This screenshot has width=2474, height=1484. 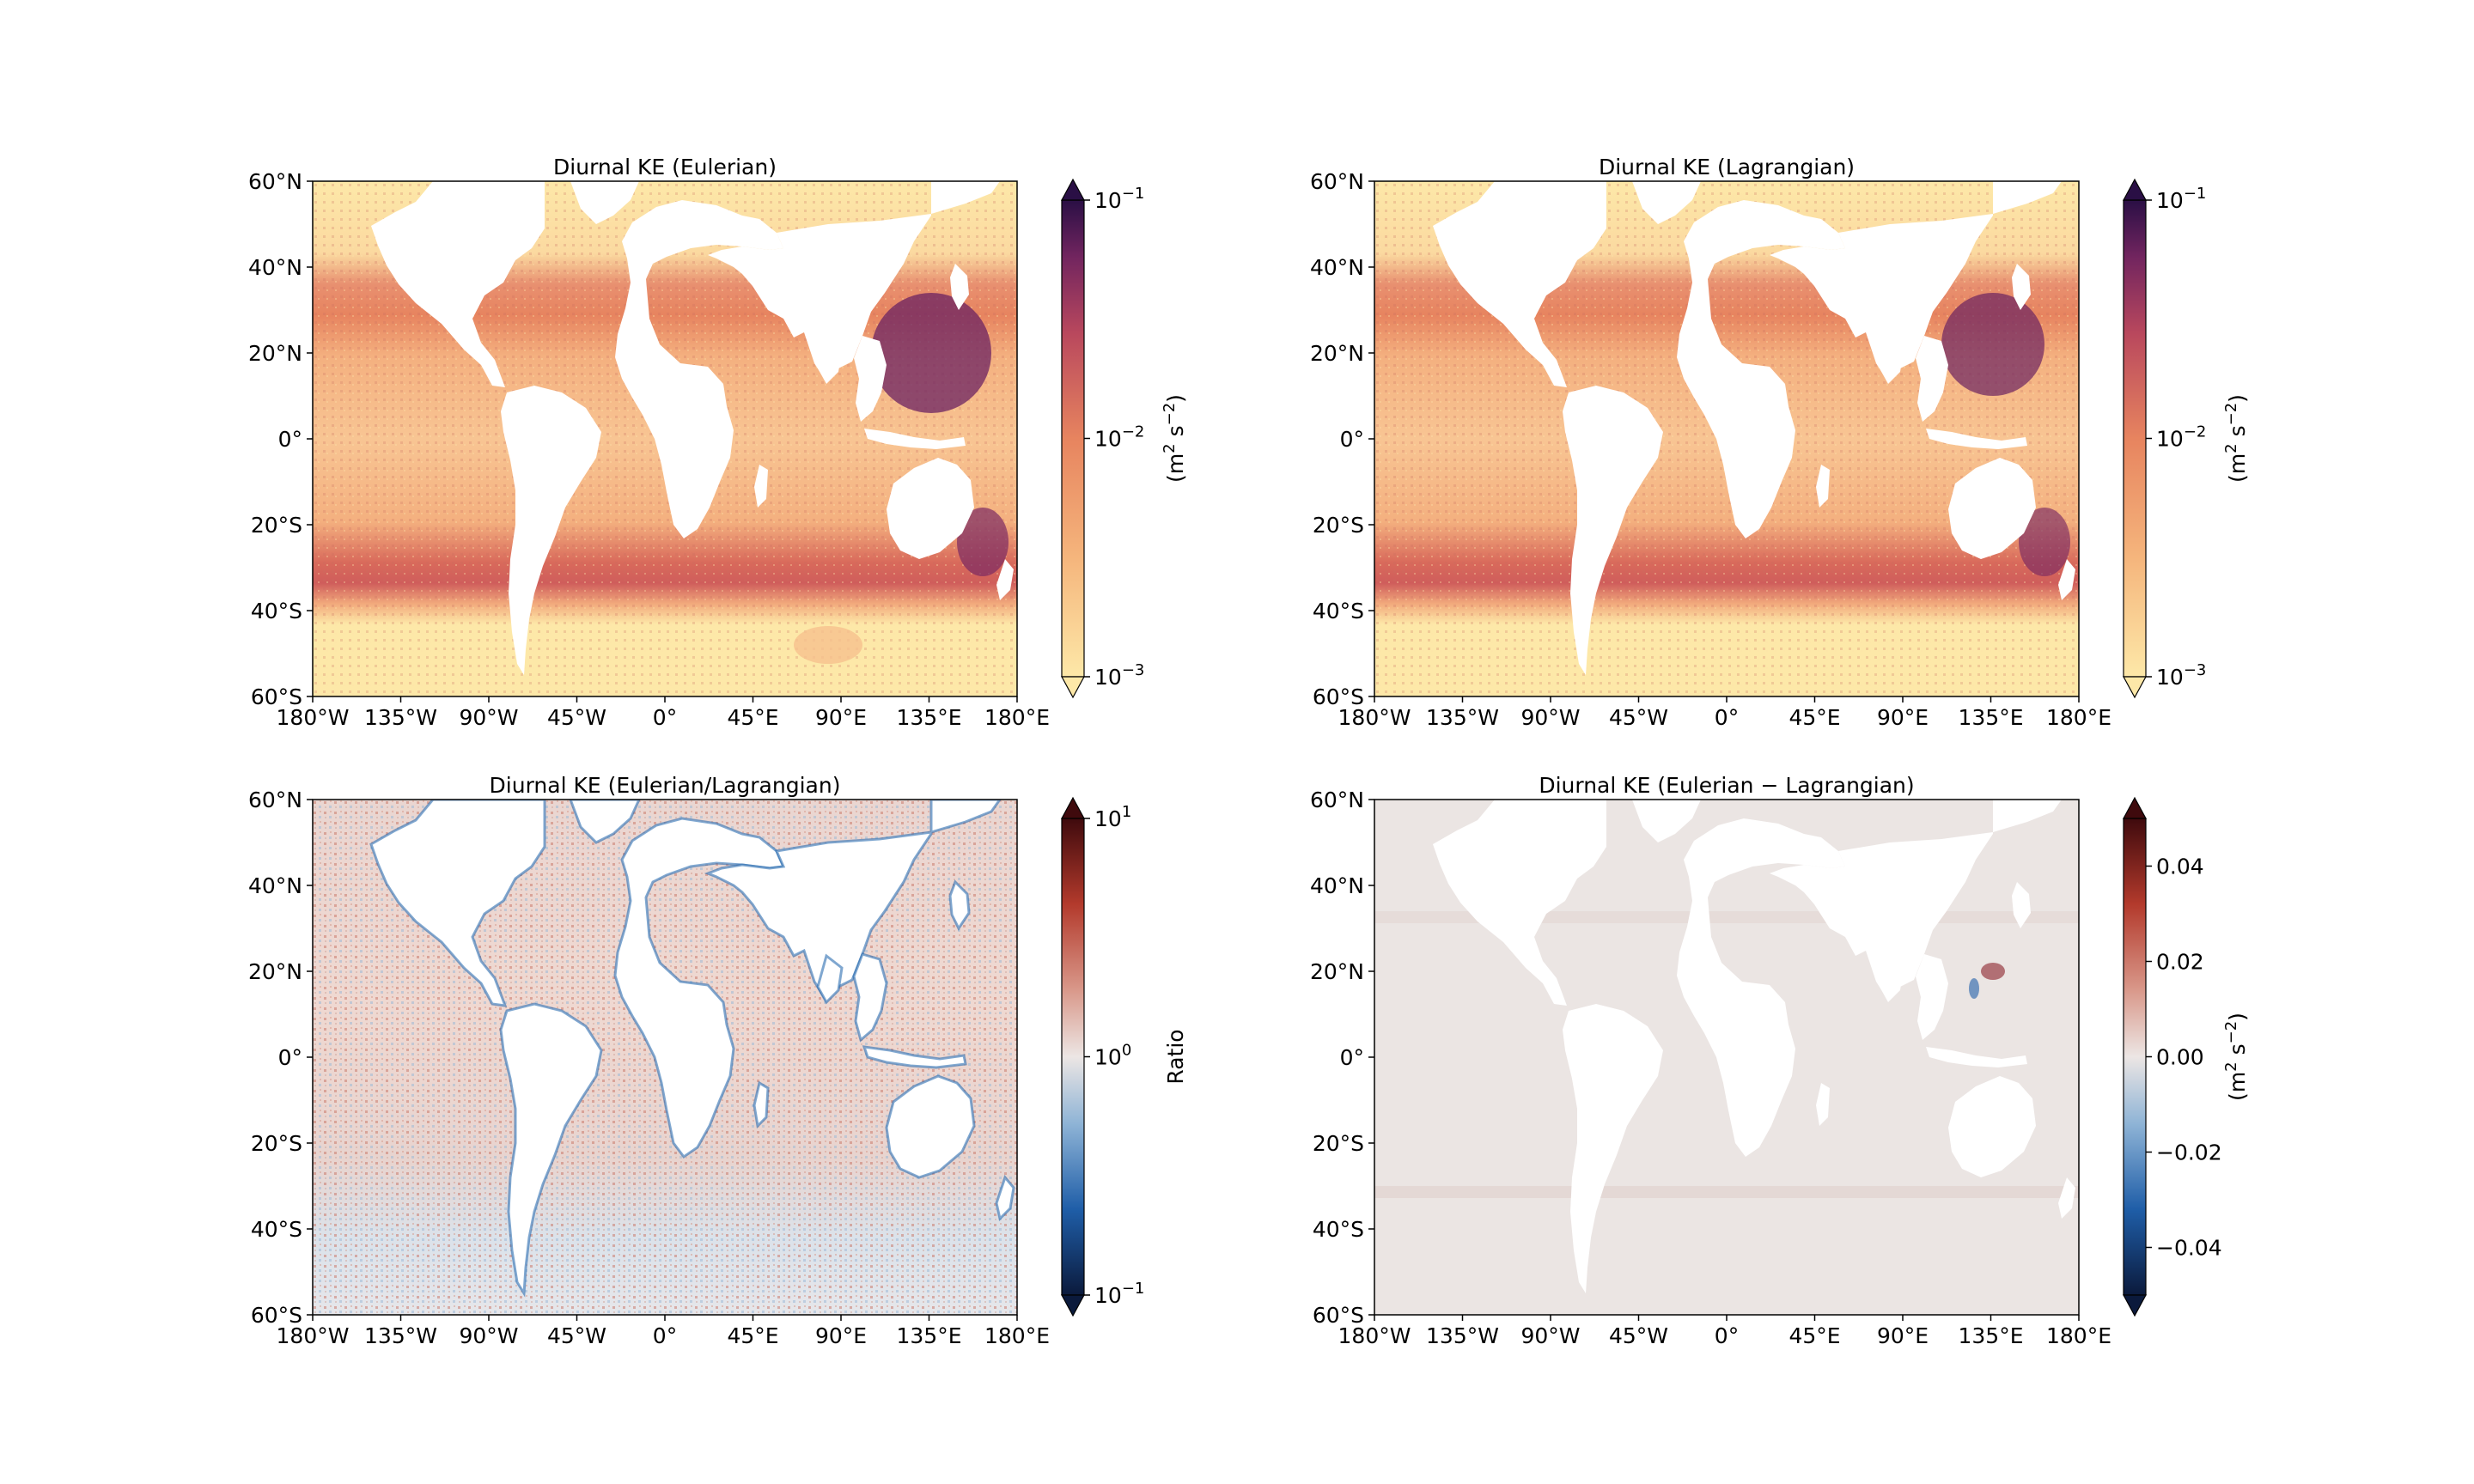 I want to click on colorbar-label: Ratio, so click(x=1175, y=1056).